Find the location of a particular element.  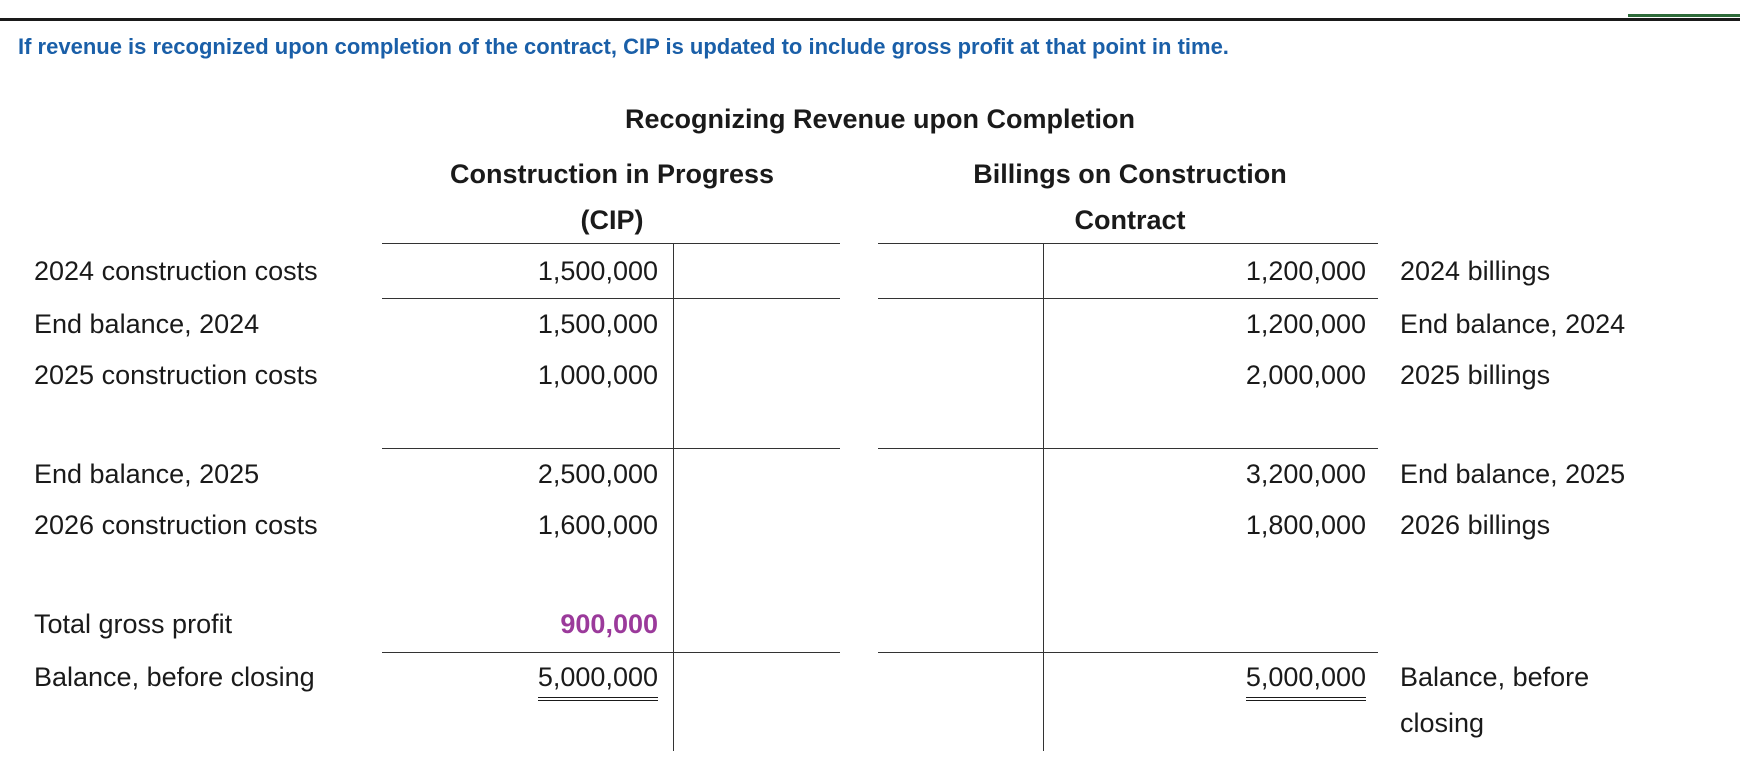

cip-top-rule is located at coordinates (611, 243).